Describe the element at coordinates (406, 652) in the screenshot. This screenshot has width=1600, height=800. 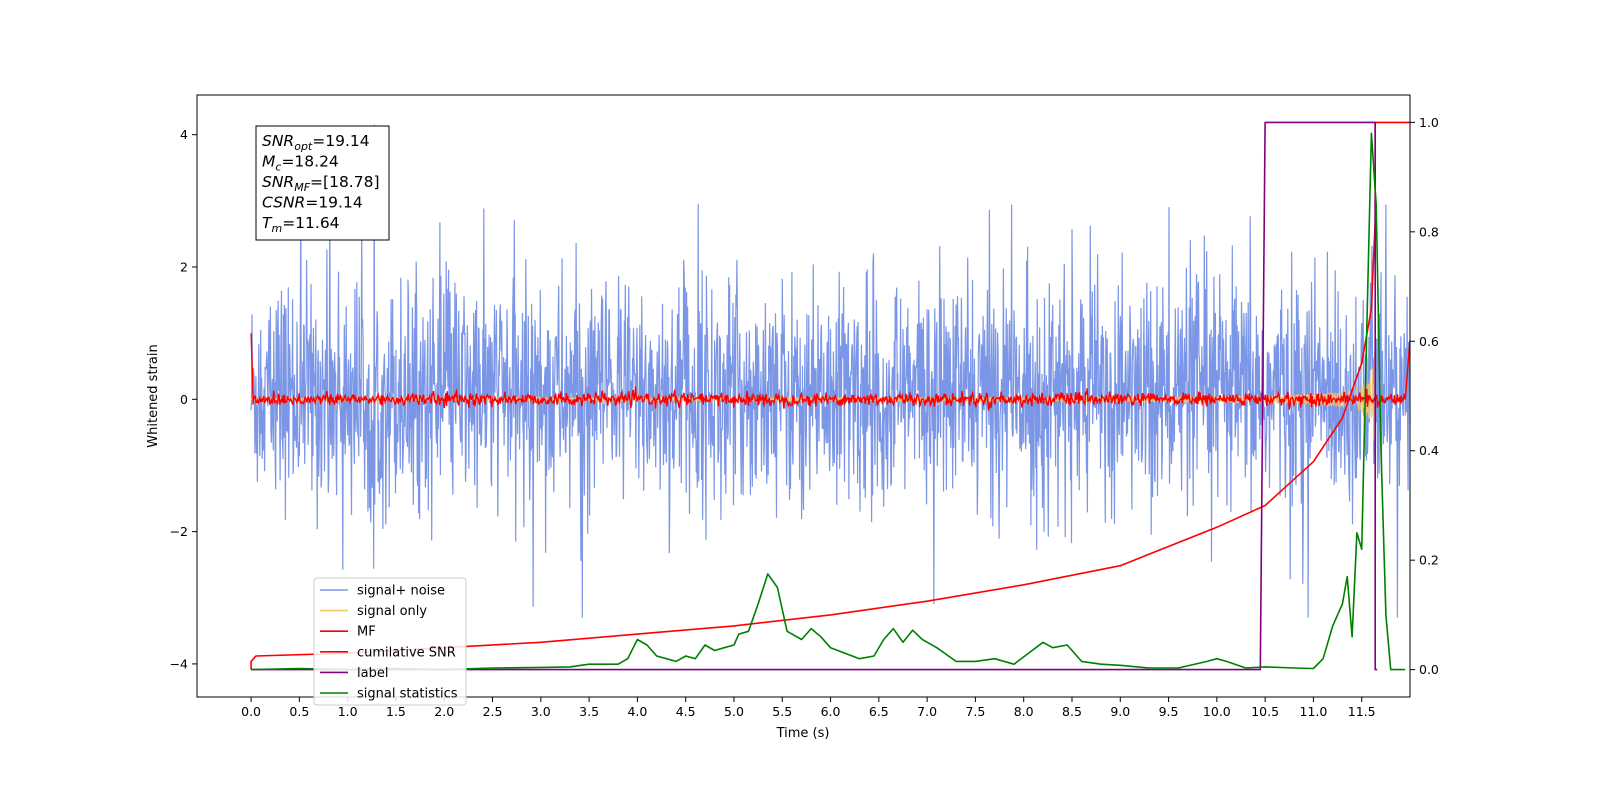
I see `legend-label: cumilative SNR` at that location.